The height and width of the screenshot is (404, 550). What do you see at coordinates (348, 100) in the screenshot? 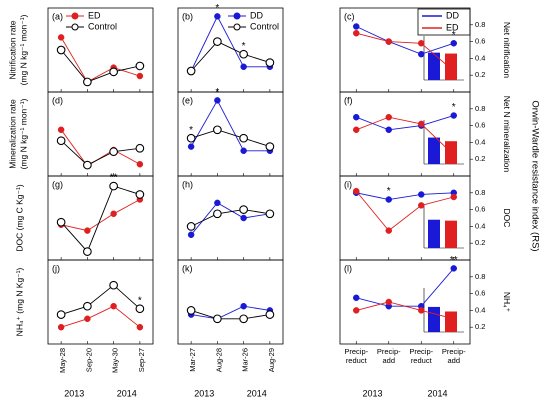
I see `panel-label: (f)` at bounding box center [348, 100].